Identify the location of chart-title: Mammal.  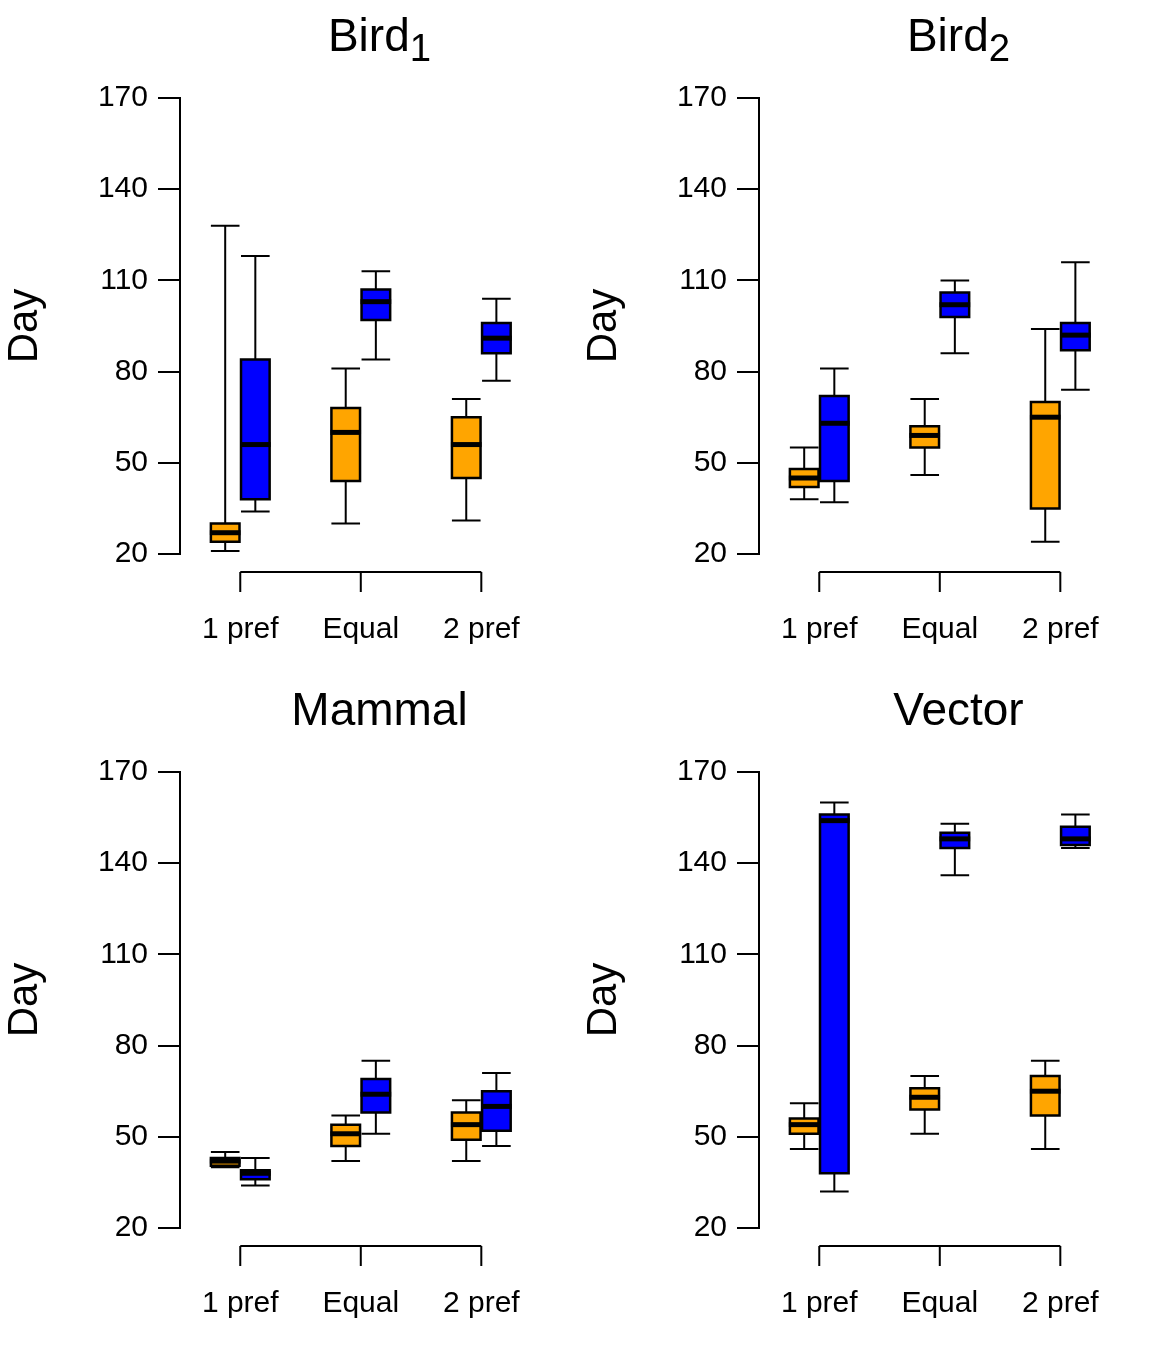
(379, 709).